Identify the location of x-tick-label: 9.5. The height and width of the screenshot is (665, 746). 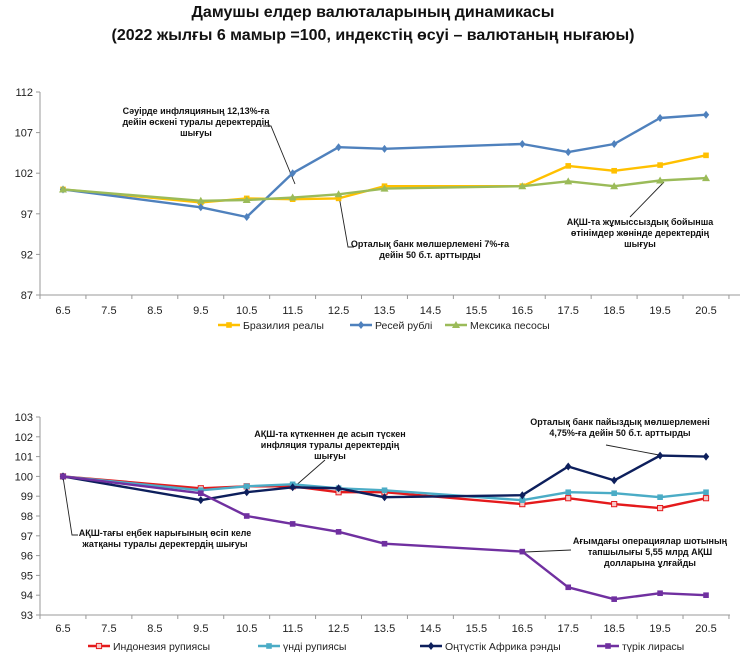
(200, 311).